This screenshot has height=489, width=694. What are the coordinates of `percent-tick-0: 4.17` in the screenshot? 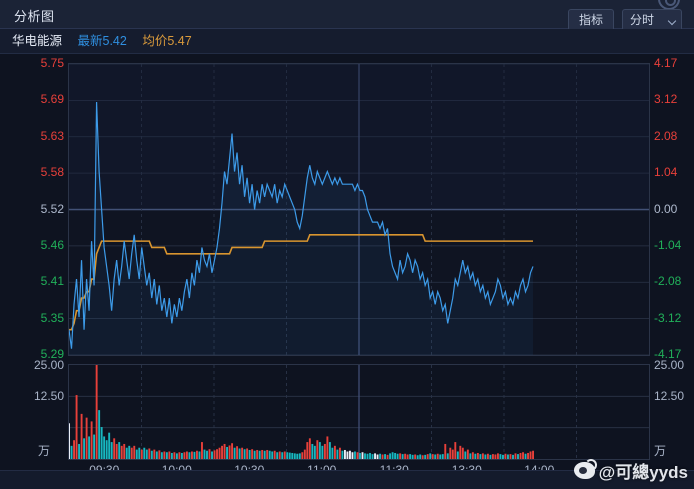 It's located at (666, 63).